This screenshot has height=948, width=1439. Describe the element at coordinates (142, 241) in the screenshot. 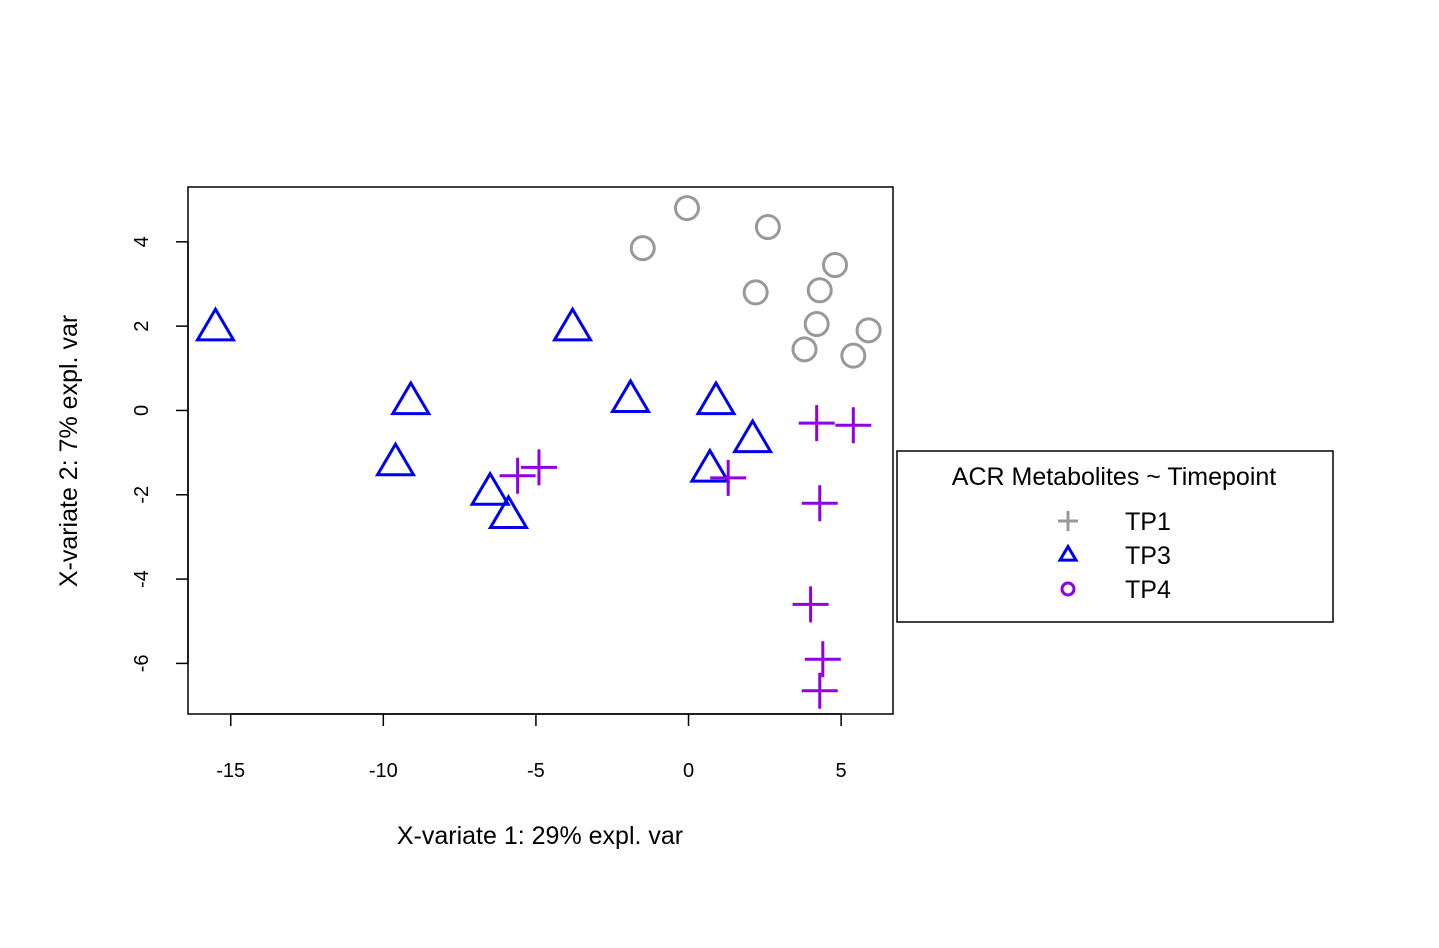

I see `y-tick-label: 4` at that location.